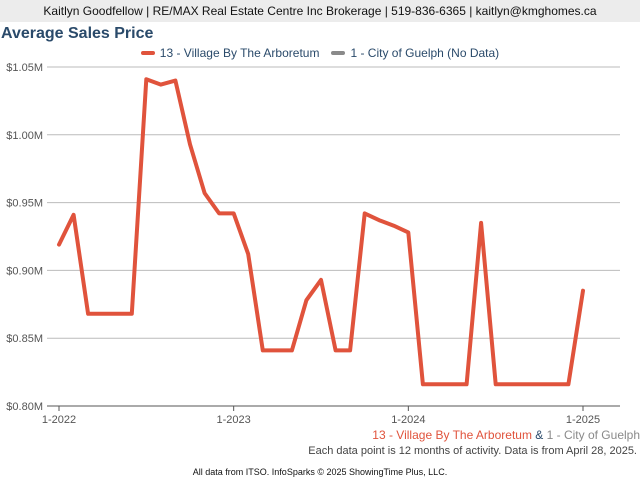 This screenshot has height=480, width=640. What do you see at coordinates (24, 339) in the screenshot?
I see `y-tick-label: $0.85M` at bounding box center [24, 339].